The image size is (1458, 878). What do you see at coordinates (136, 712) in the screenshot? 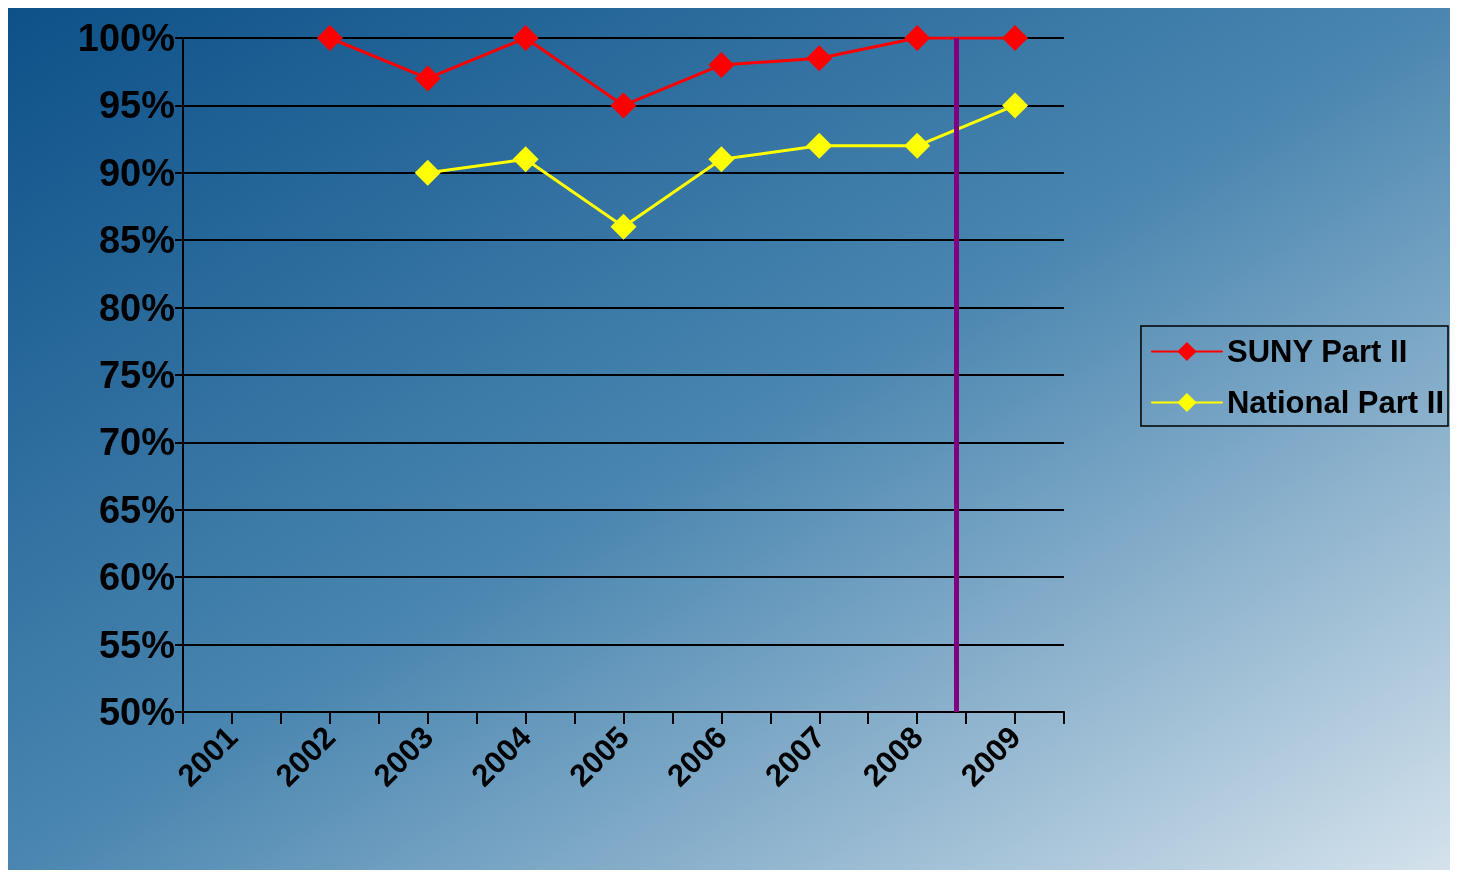
I see `y-tick-label: 50%` at bounding box center [136, 712].